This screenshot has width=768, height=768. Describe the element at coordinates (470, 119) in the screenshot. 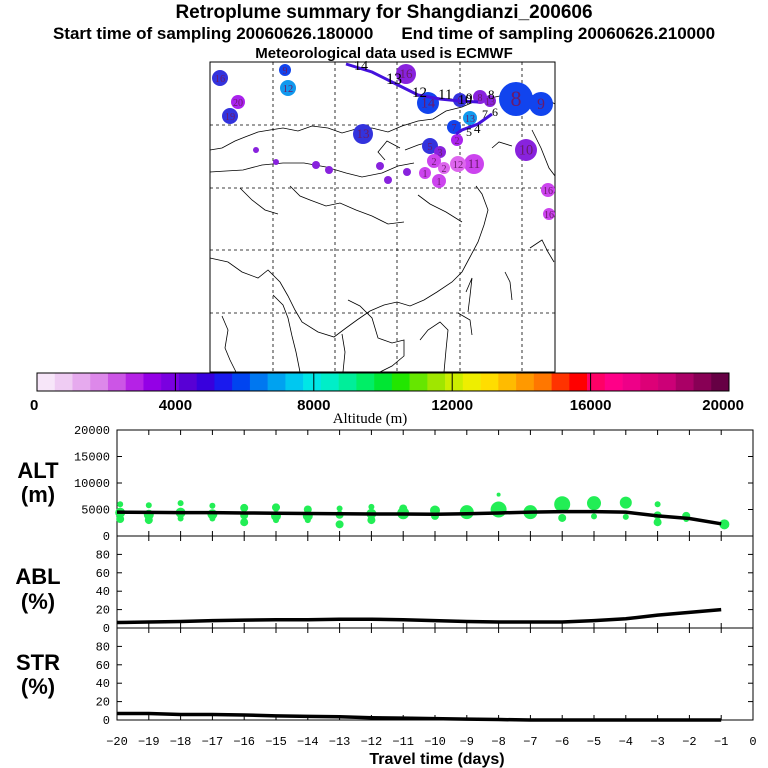

I see `plume-label: 13` at that location.